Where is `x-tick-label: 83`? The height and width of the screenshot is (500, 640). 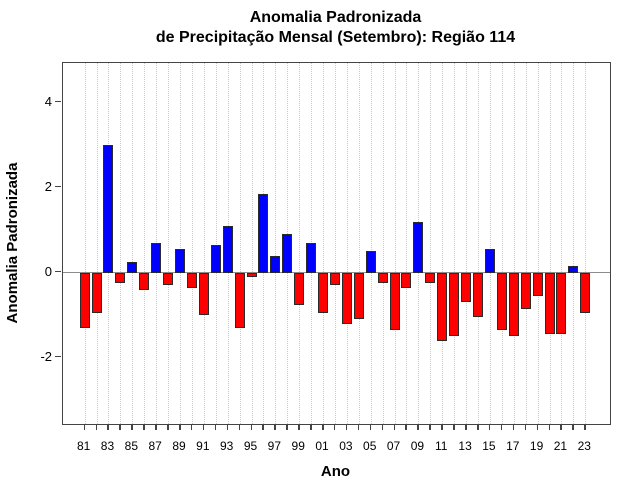
x-tick-label: 83 is located at coordinates (107, 446).